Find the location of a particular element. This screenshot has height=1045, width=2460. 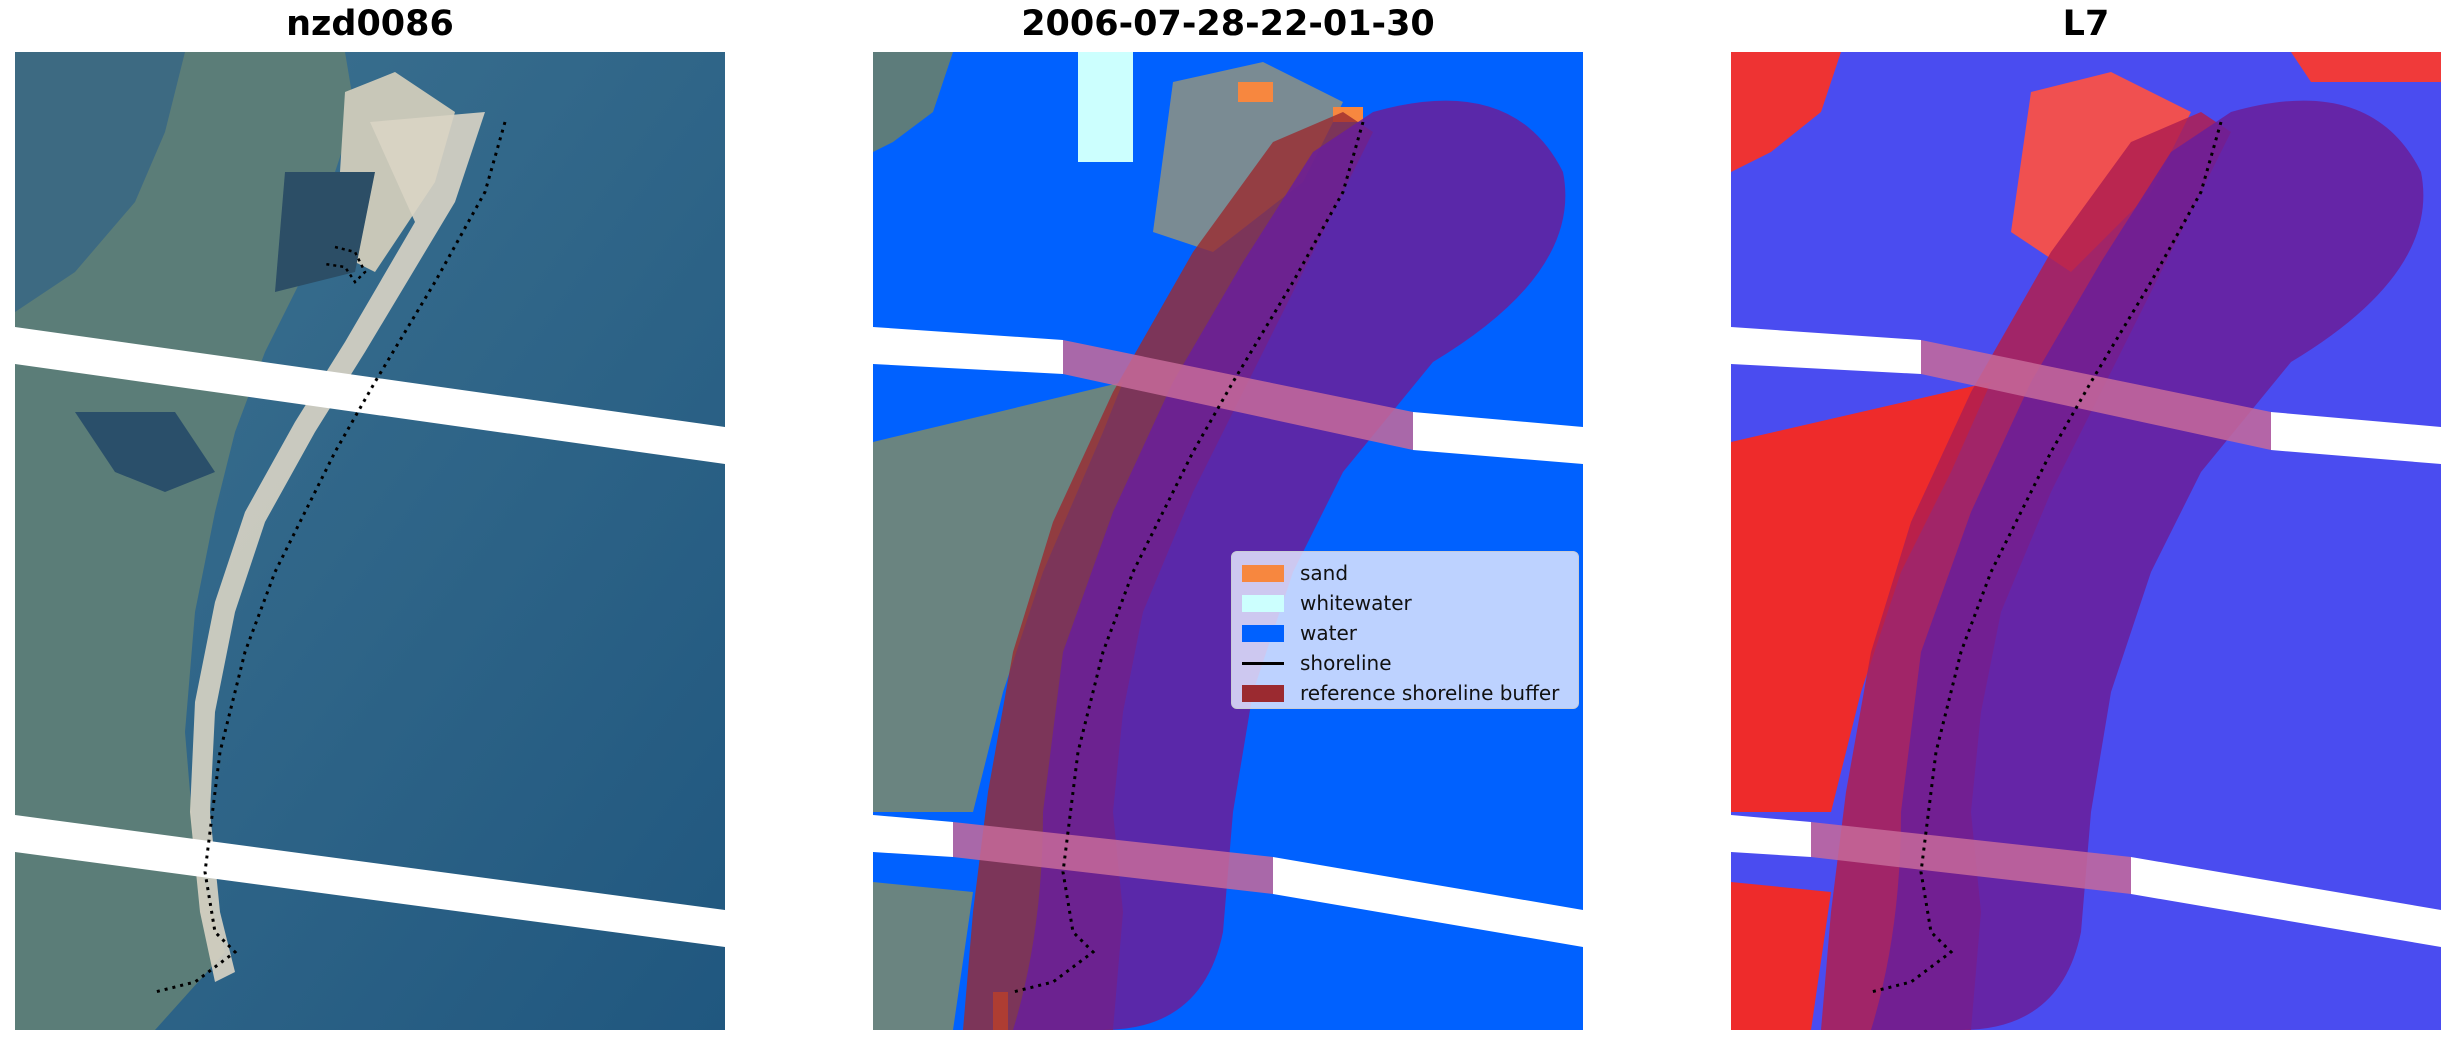

buffer-swatch is located at coordinates (1263, 693).